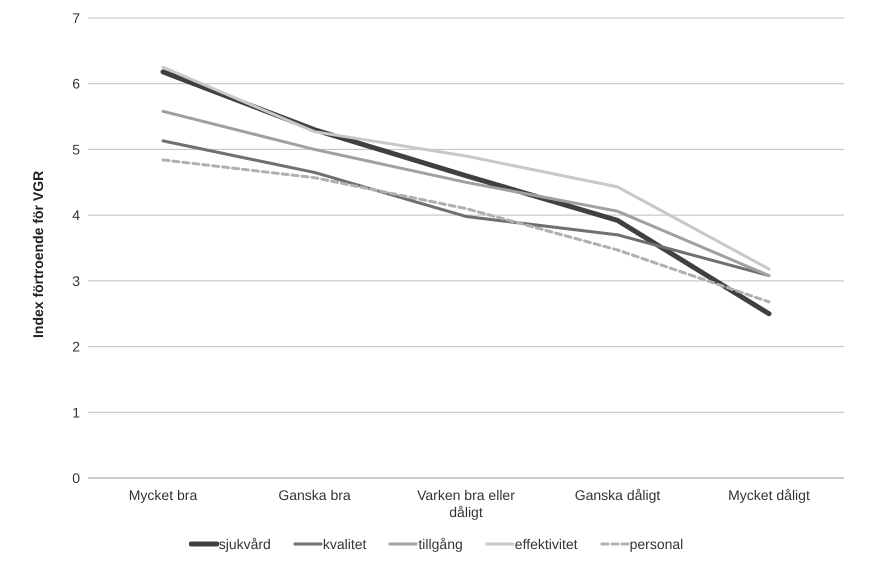 The image size is (892, 565). I want to click on y-tick-label: 3, so click(76, 280).